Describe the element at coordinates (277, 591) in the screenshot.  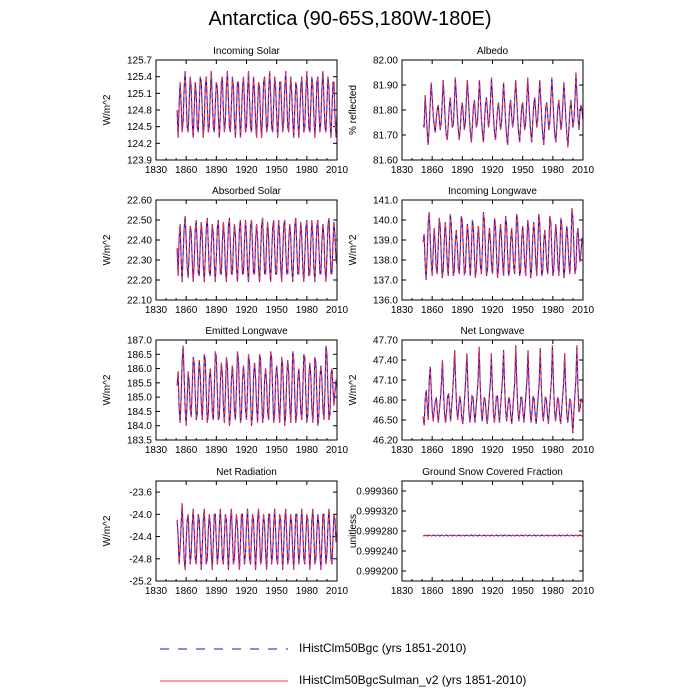
I see `panel-7-xtick-label: 1950` at that location.